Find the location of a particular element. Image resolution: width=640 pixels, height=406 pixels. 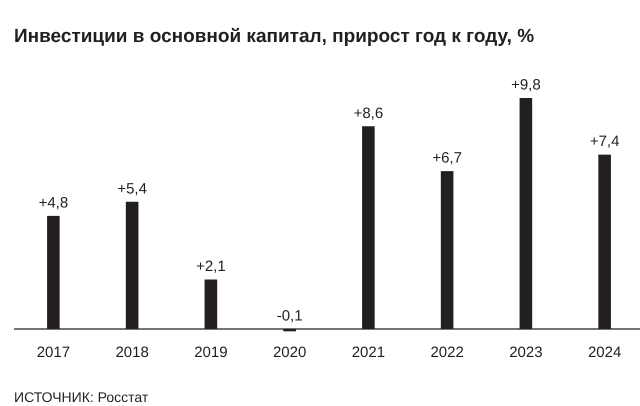

data-label: +4,8 is located at coordinates (53, 203).